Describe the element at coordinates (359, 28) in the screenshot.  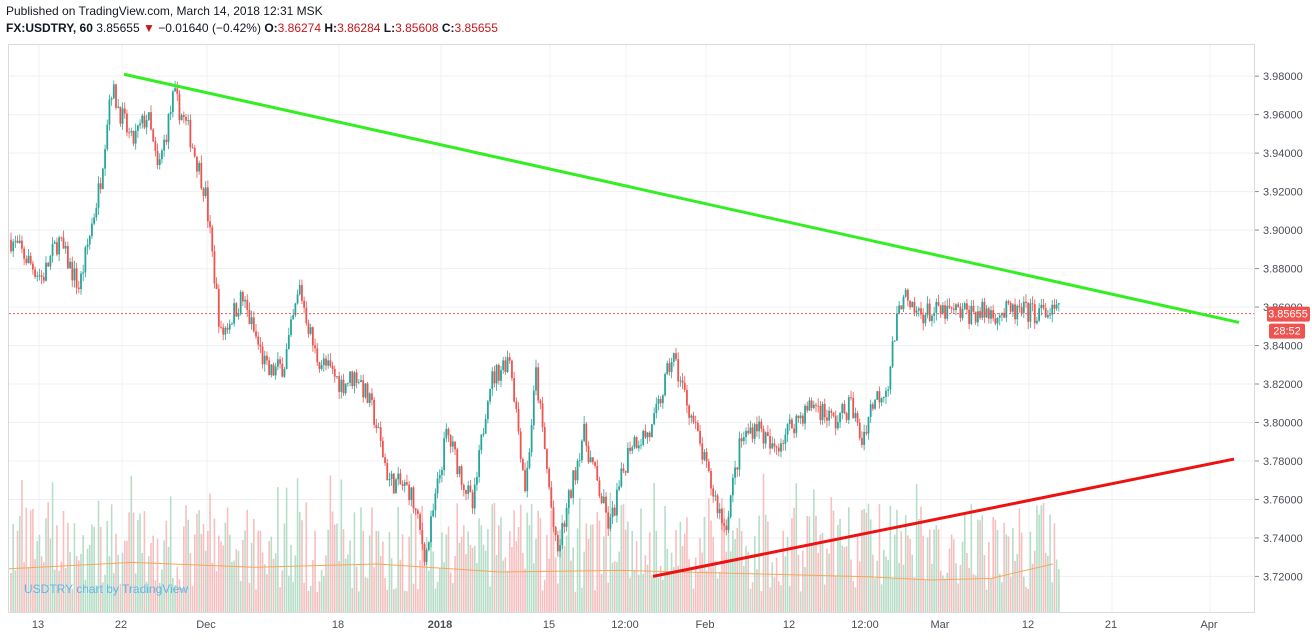
I see `high-value: 3.86284` at that location.